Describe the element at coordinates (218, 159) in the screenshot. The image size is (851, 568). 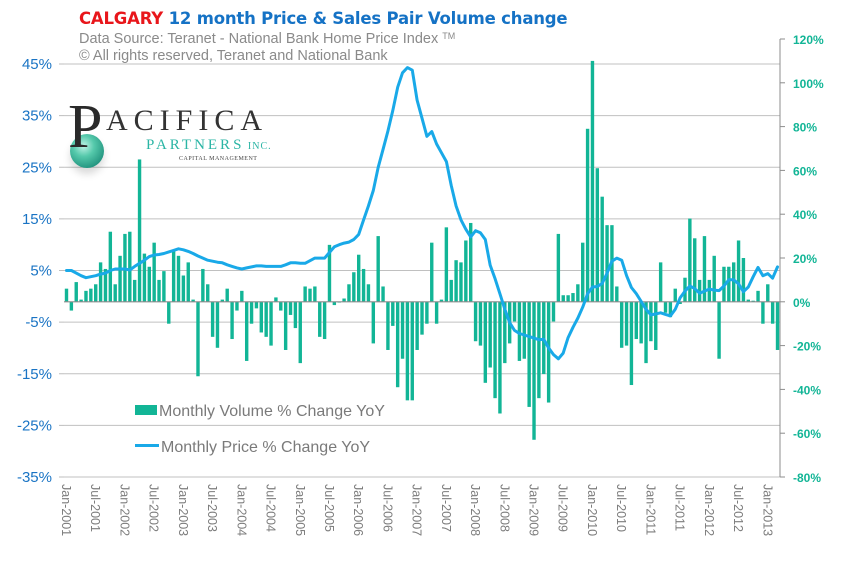
I see `logo-tagline: CAPITAL MANAGEMENT` at that location.